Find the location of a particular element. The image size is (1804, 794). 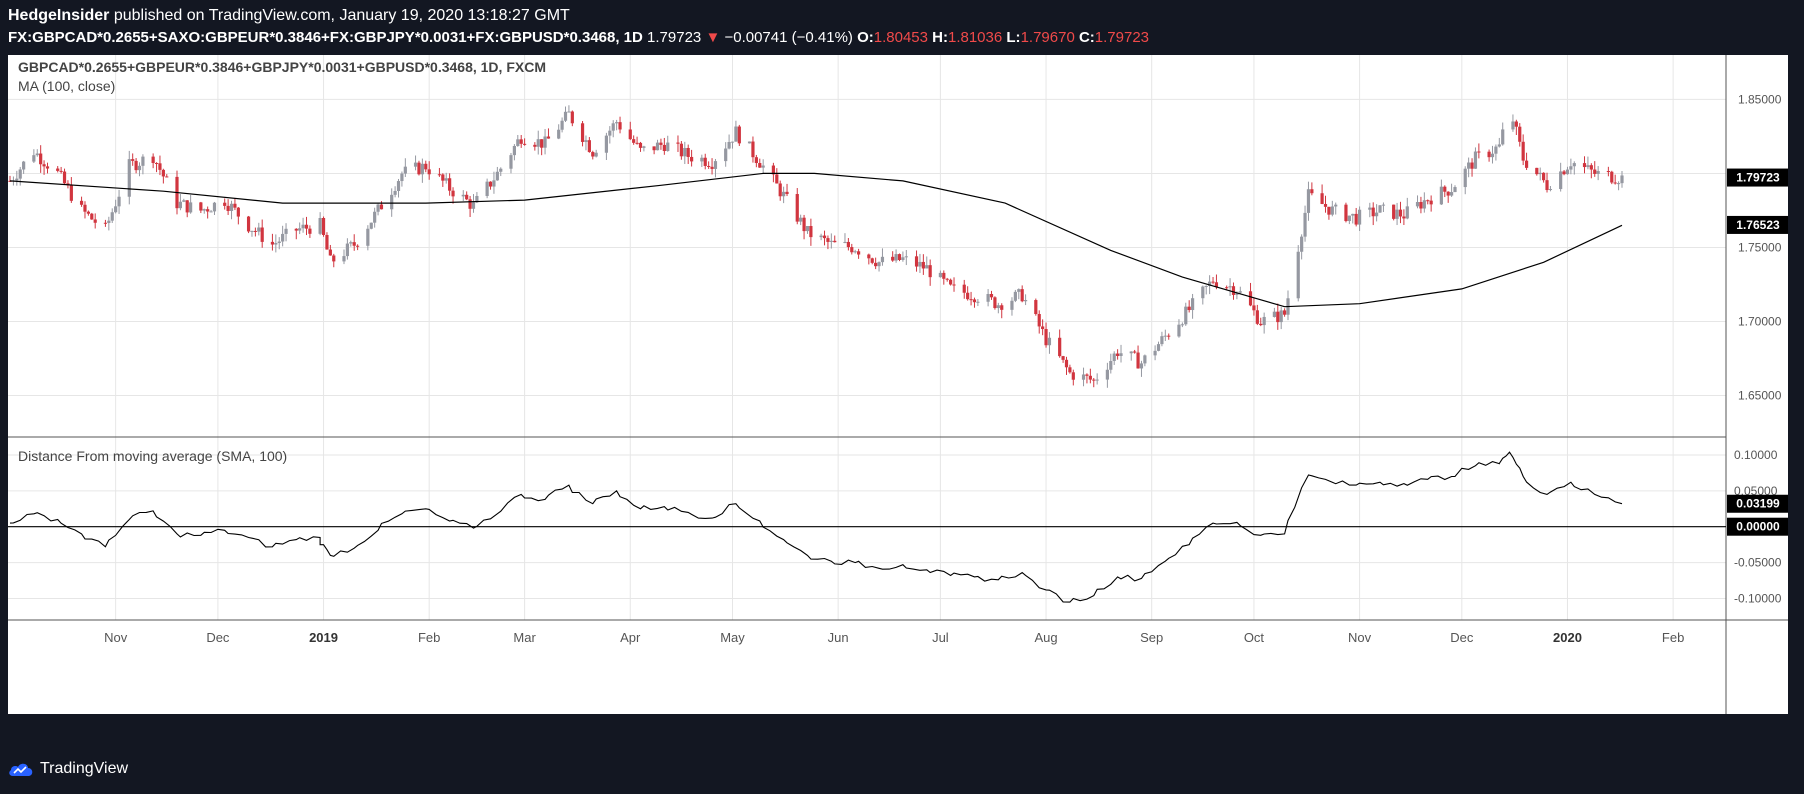

brand-name: TradingView is located at coordinates (84, 768).